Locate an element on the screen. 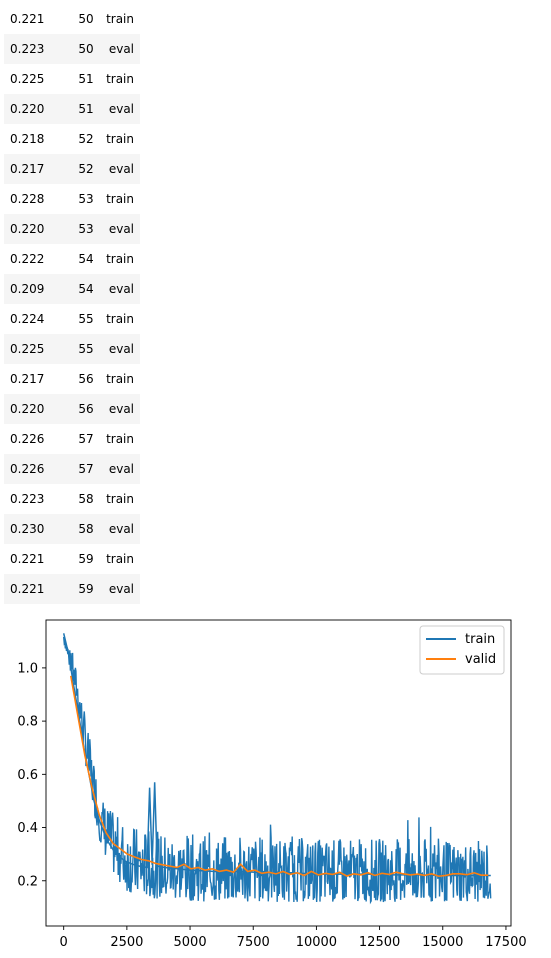 Image resolution: width=551 pixels, height=958 pixels. table-row: 0.226 57 eval is located at coordinates (72, 469).